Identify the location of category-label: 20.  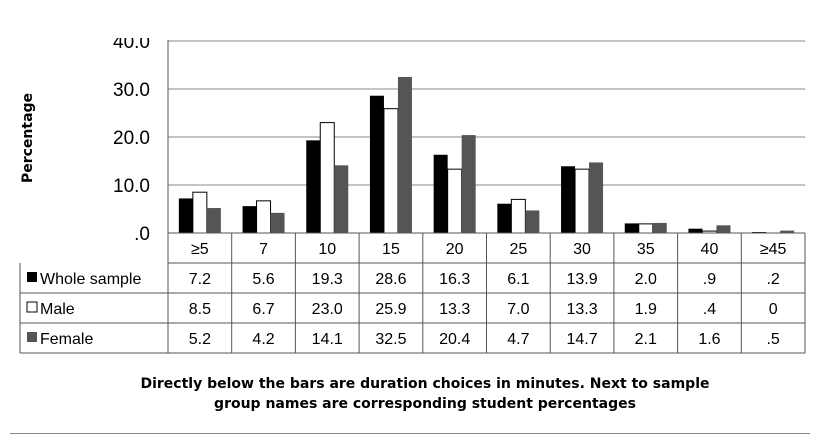
(455, 249).